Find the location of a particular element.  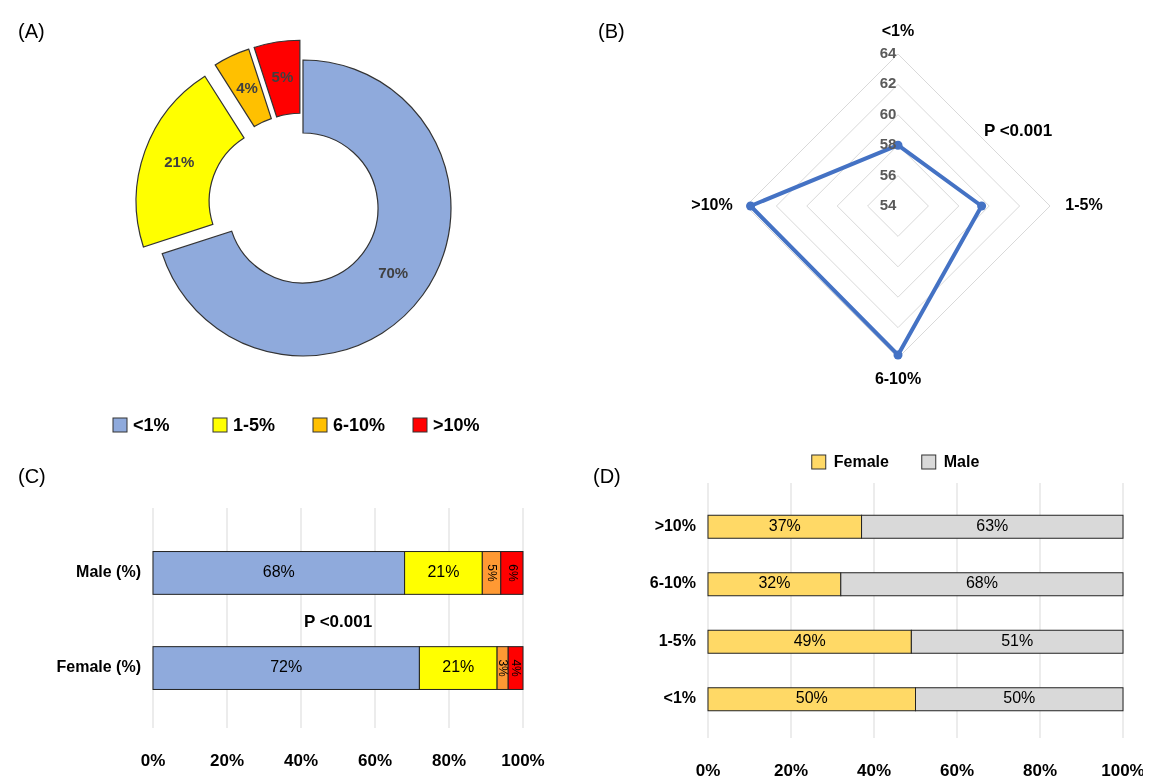

legend-label: >10% is located at coordinates (456, 424).